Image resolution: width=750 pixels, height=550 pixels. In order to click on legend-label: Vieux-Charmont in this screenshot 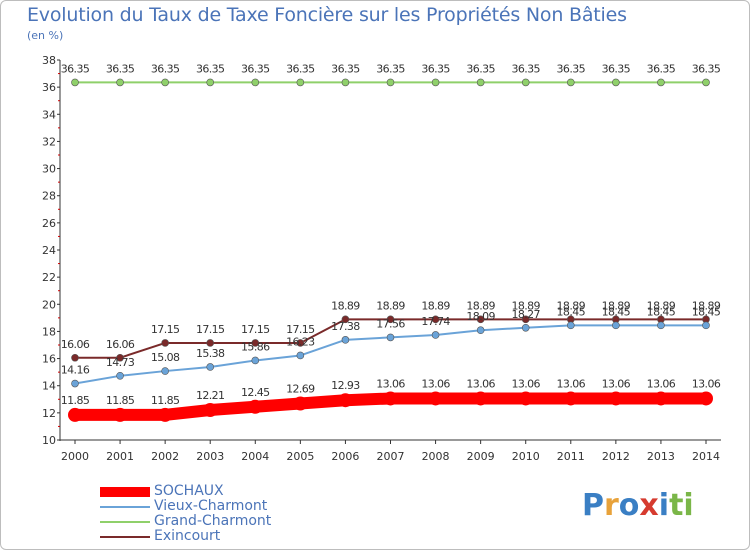, I will do `click(211, 506)`.